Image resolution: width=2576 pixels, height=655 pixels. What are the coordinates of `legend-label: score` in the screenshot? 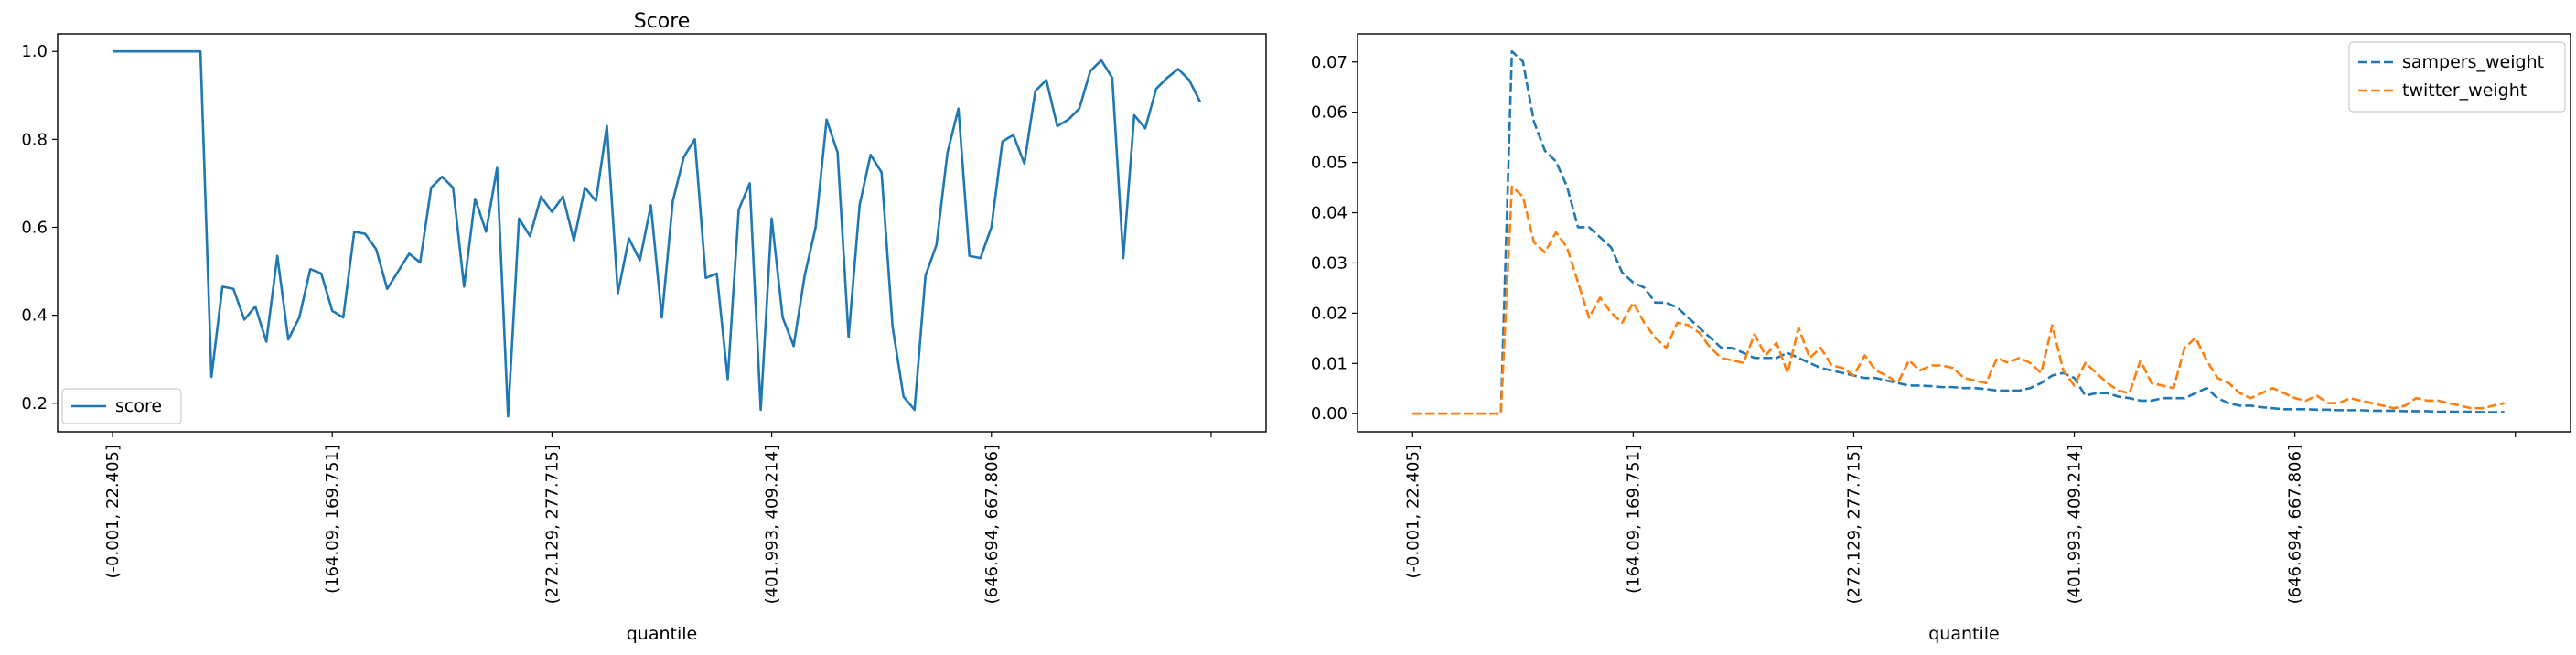 It's located at (138, 406).